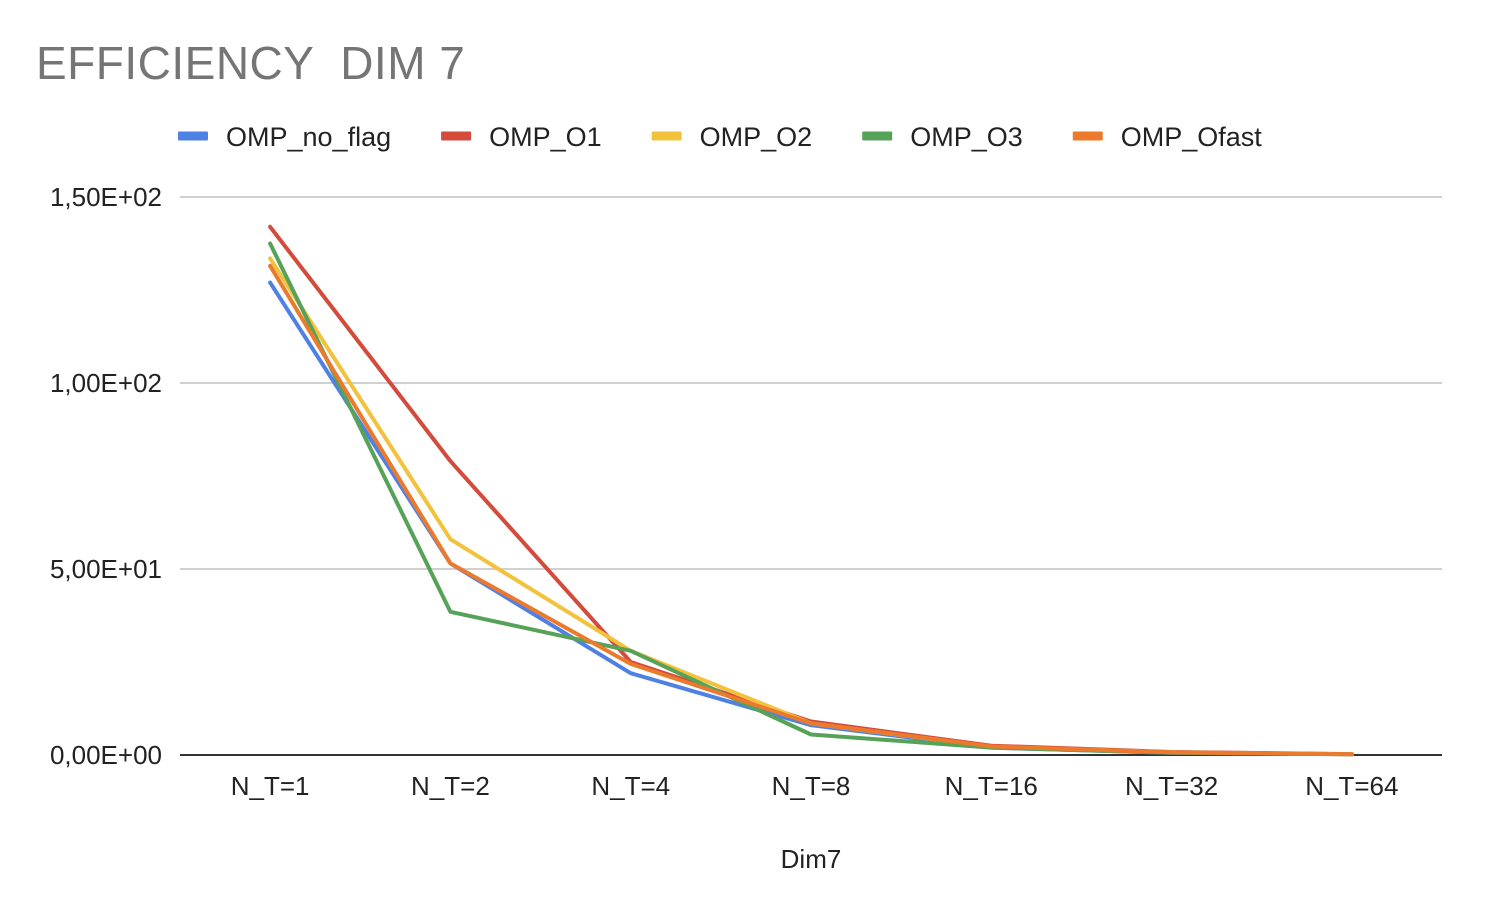  What do you see at coordinates (811, 859) in the screenshot?
I see `x-axis-title: Dim7` at bounding box center [811, 859].